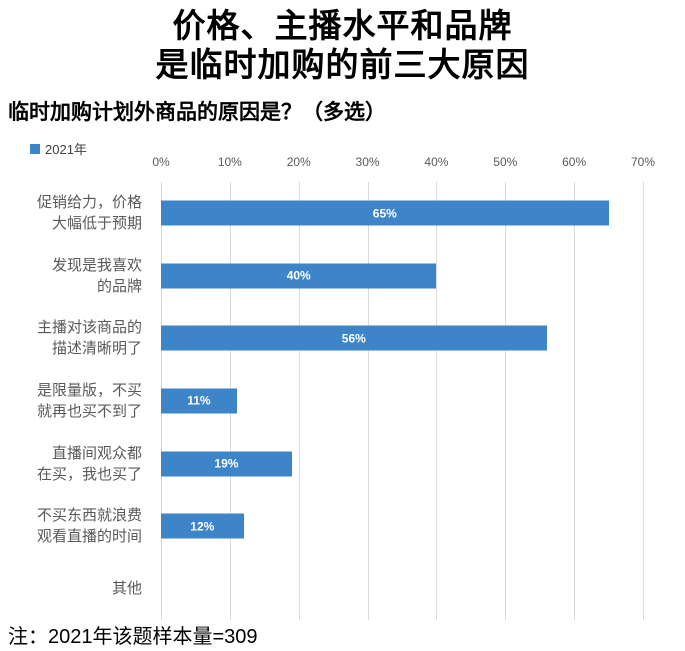 The image size is (685, 651). I want to click on category-label: 主播对该商品的 描述清晰明了, so click(89, 338).